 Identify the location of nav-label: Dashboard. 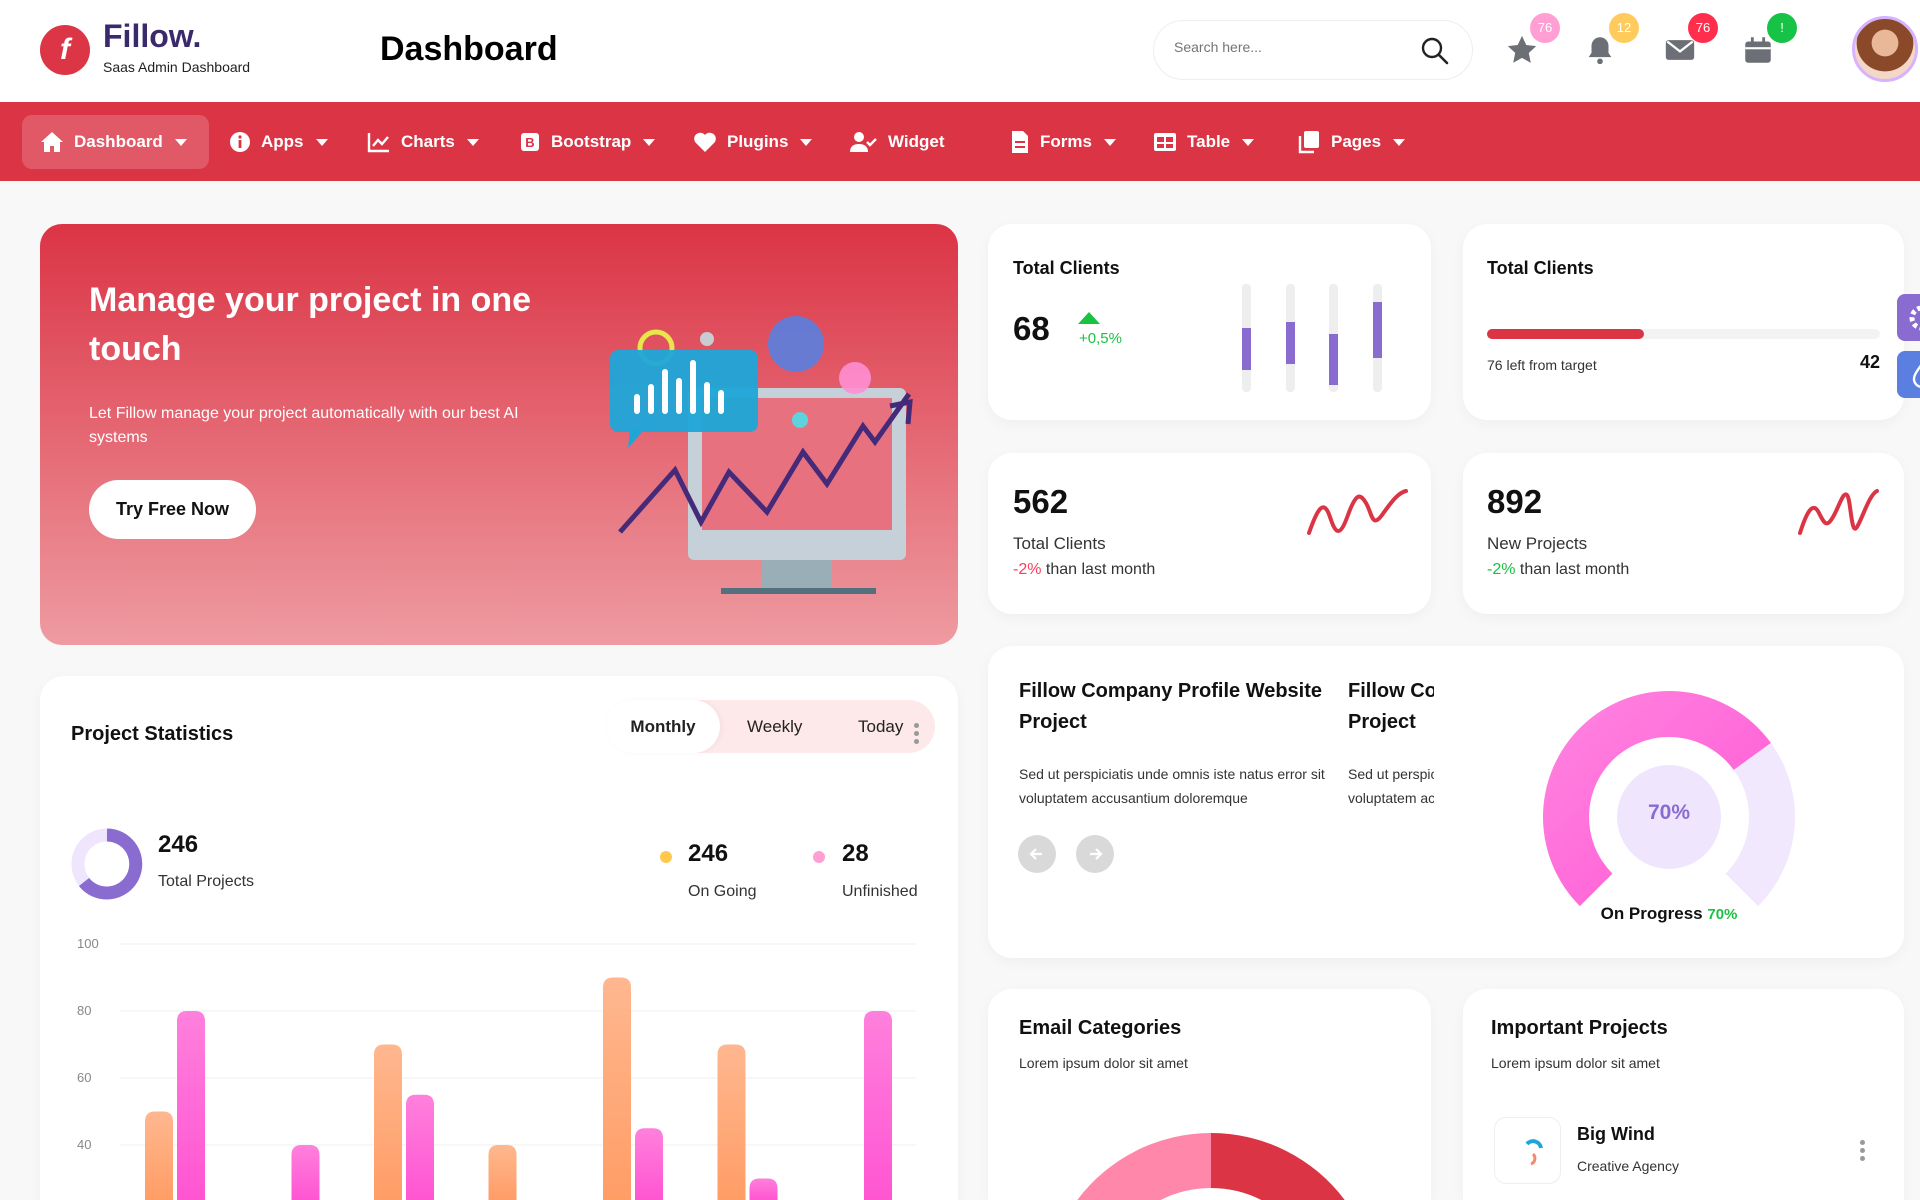
(118, 141).